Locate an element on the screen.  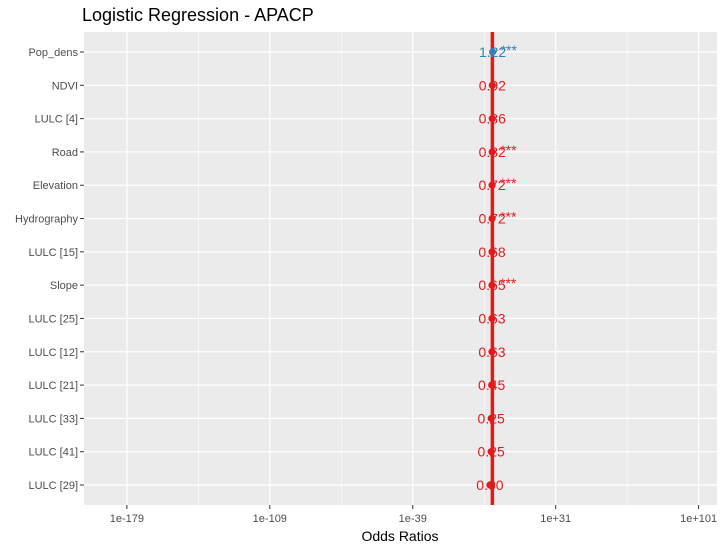
data-label: 0.92 is located at coordinates (492, 85).